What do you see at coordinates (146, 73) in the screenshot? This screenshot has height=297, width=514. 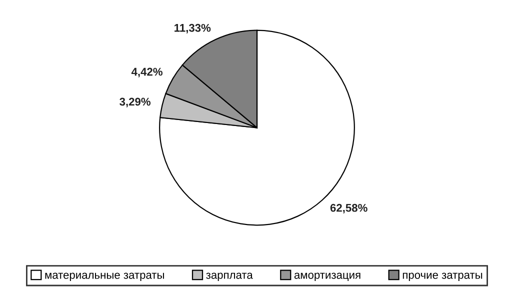 I see `data-label: 4,42%` at bounding box center [146, 73].